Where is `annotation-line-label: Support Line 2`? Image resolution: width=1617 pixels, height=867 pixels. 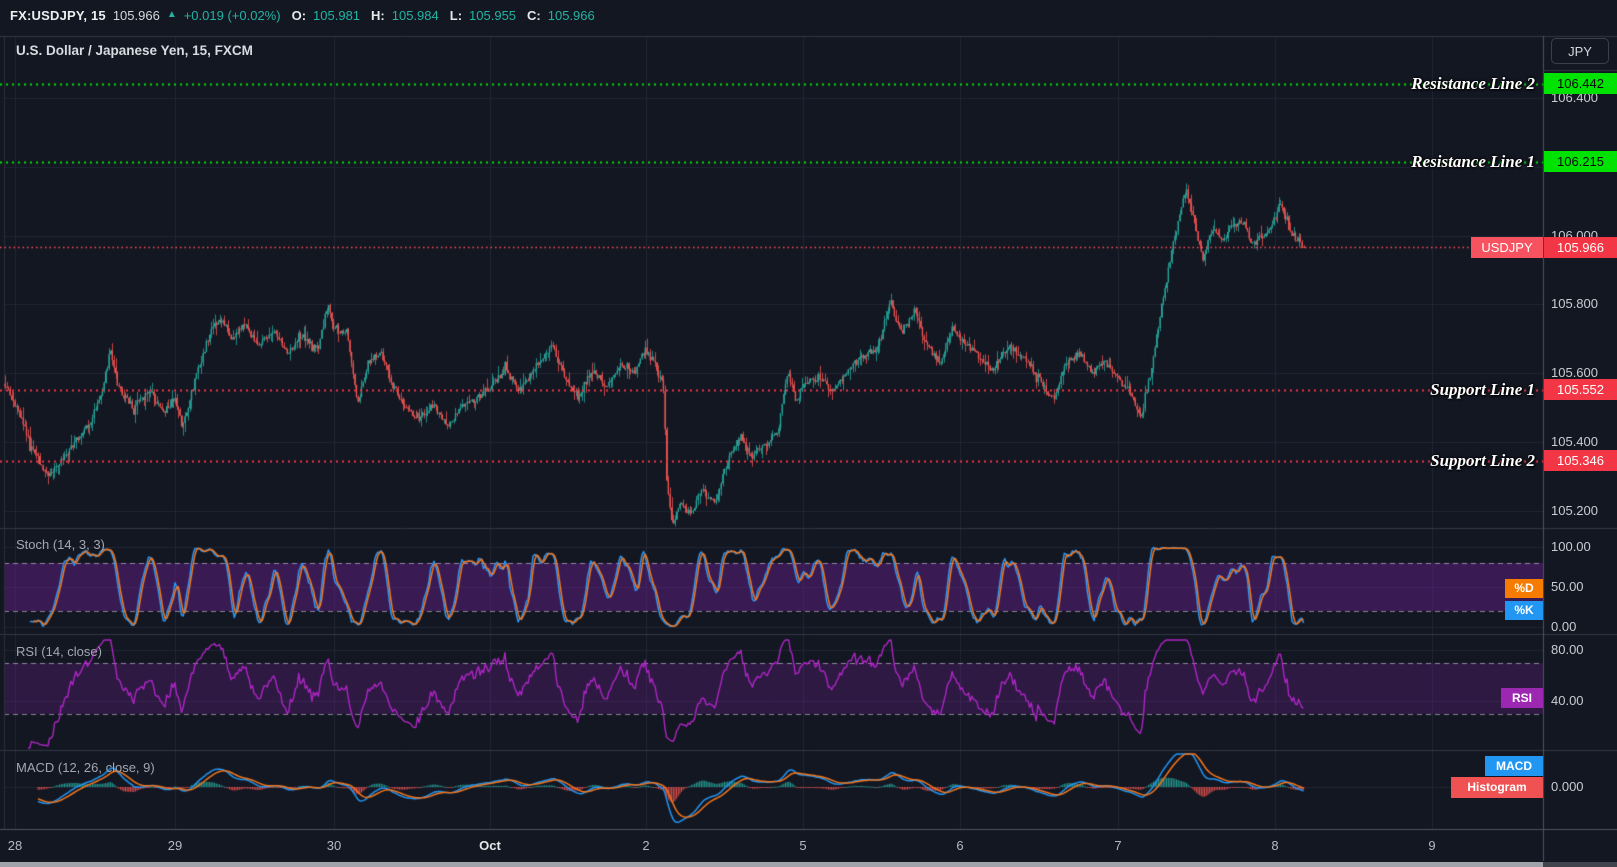
annotation-line-label: Support Line 2 is located at coordinates (1482, 460).